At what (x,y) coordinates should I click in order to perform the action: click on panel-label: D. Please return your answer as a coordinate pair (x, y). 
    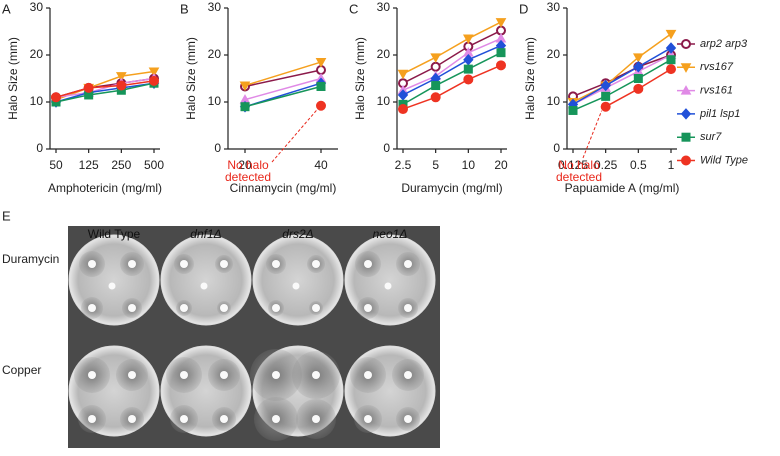
    Looking at the image, I should click on (523, 8).